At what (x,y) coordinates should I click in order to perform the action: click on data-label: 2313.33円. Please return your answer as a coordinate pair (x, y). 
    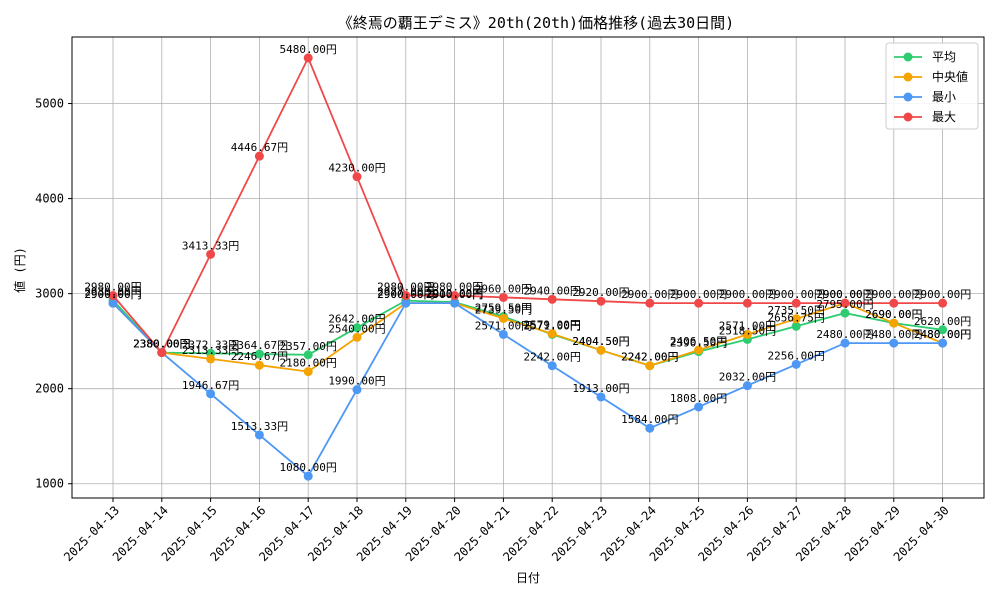
    Looking at the image, I should click on (210, 350).